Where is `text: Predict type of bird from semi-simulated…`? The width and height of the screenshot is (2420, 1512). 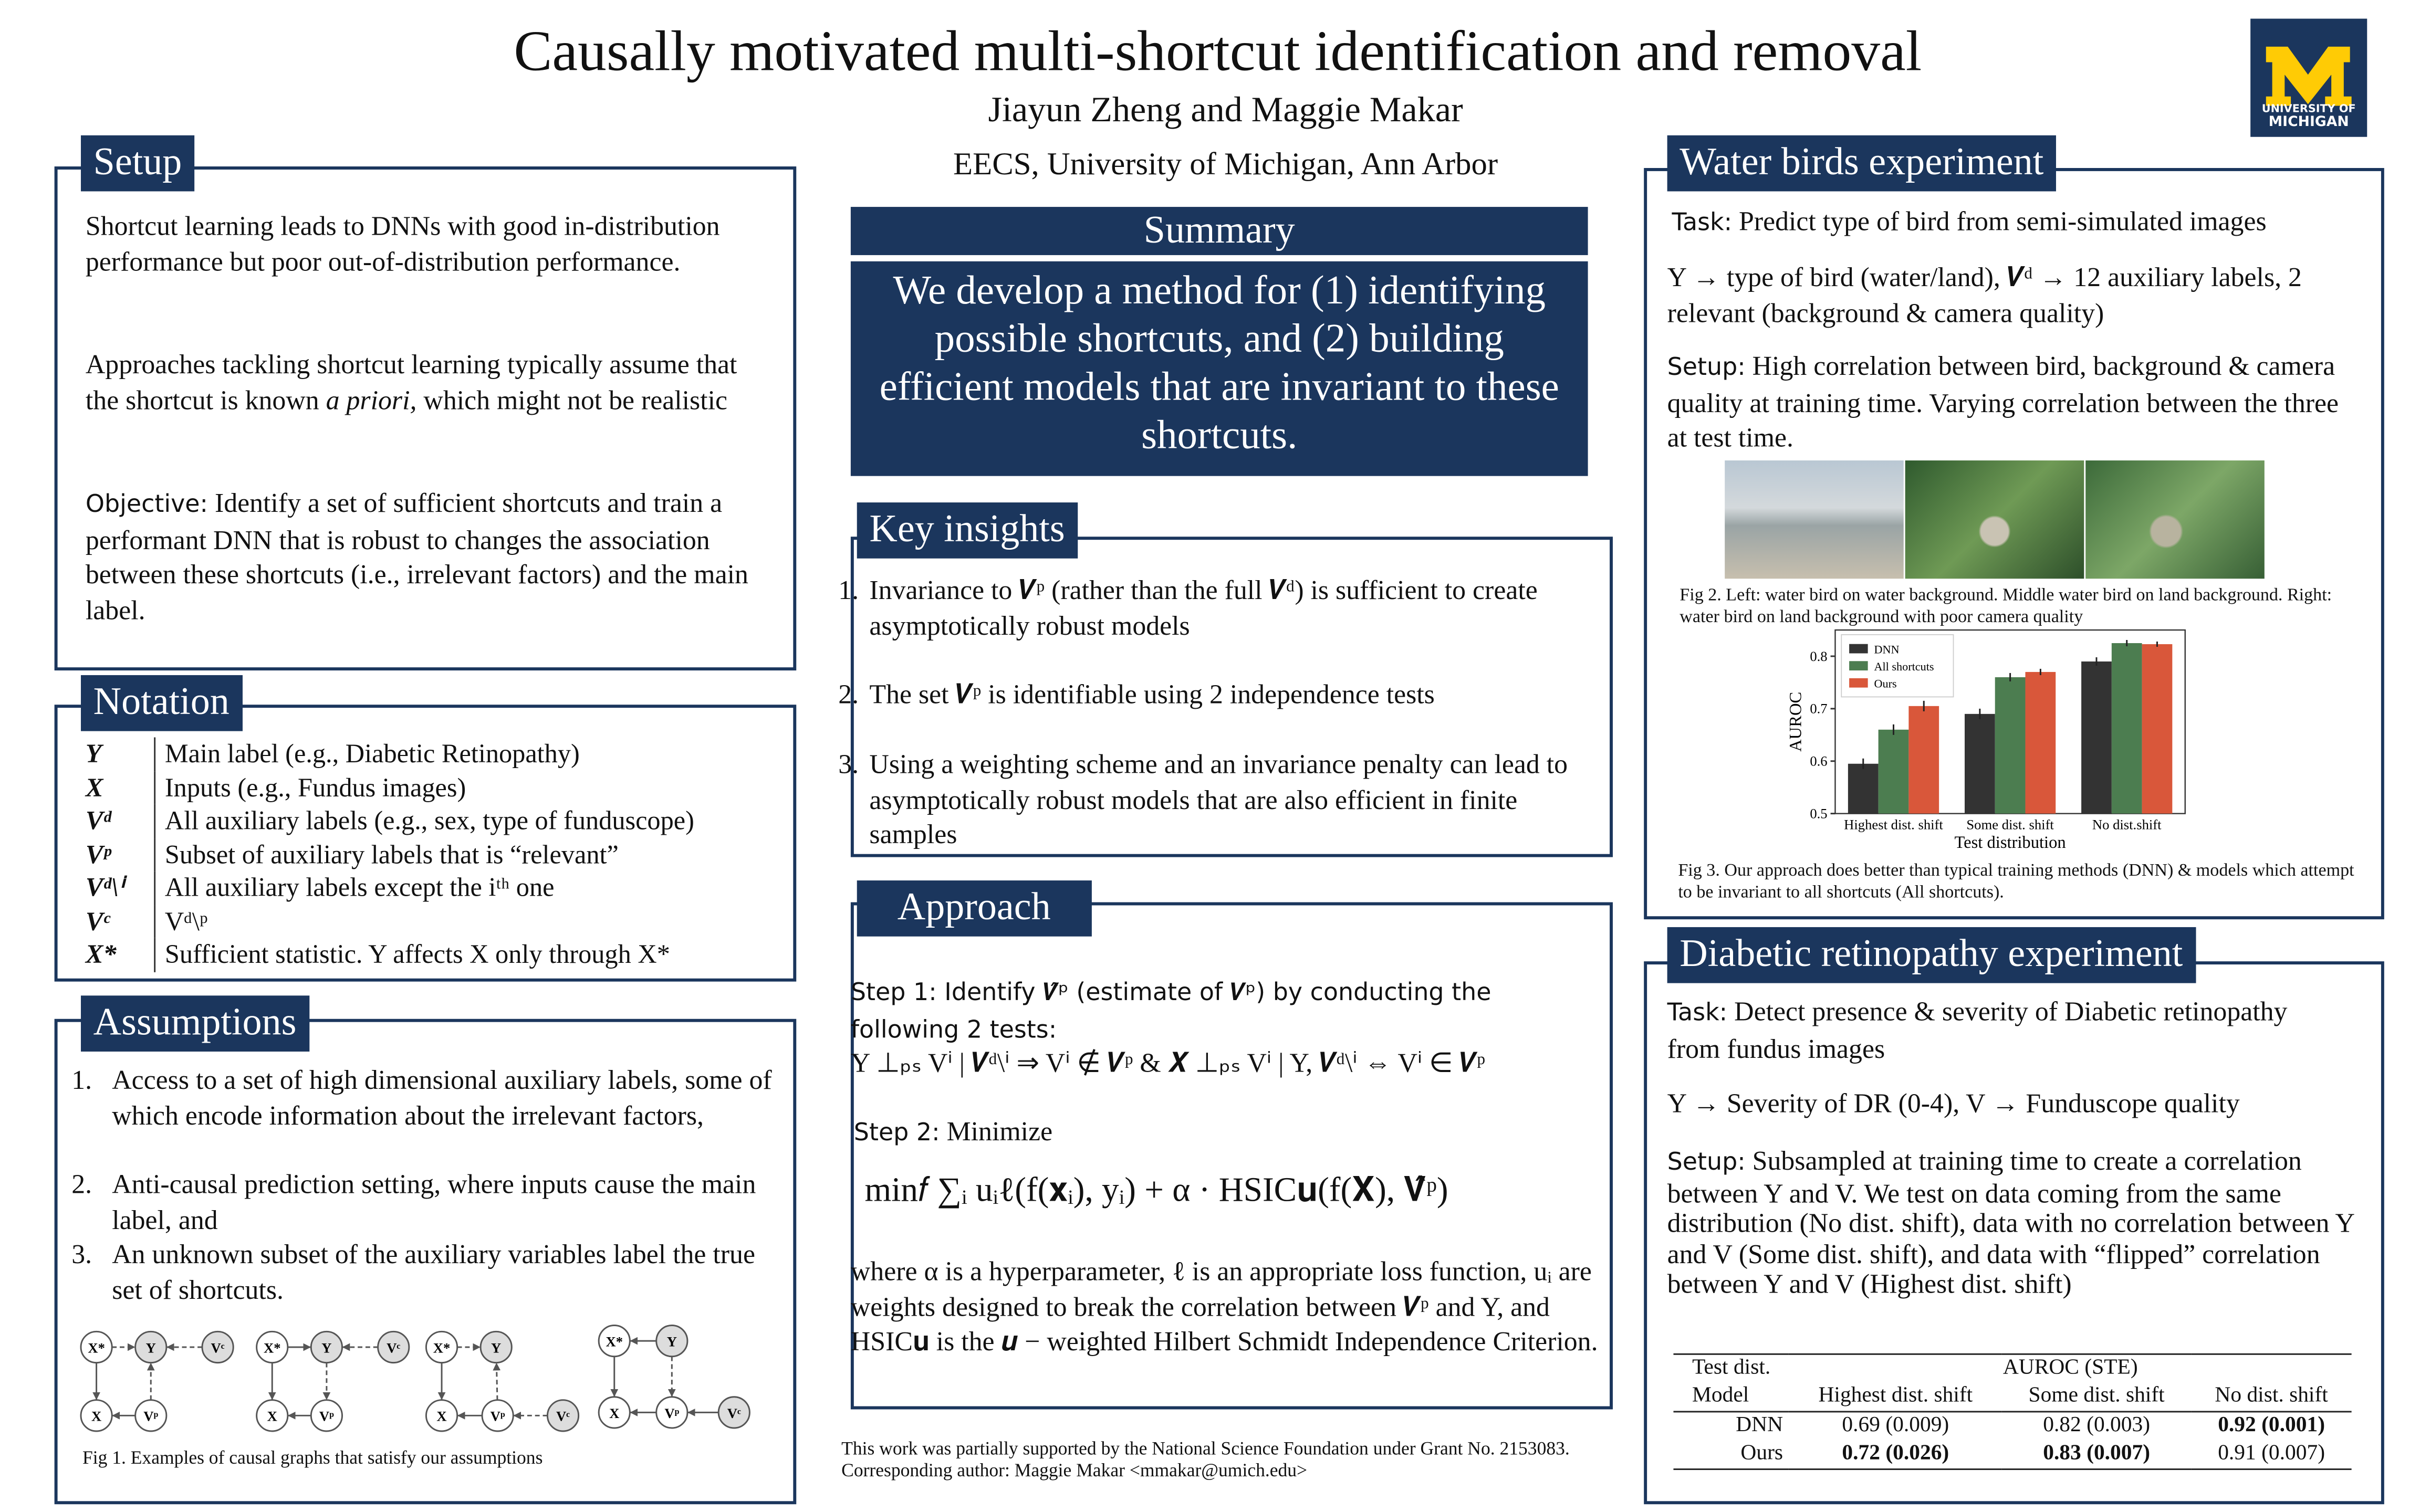
text: Predict type of bird from semi-simulated… is located at coordinates (2000, 221).